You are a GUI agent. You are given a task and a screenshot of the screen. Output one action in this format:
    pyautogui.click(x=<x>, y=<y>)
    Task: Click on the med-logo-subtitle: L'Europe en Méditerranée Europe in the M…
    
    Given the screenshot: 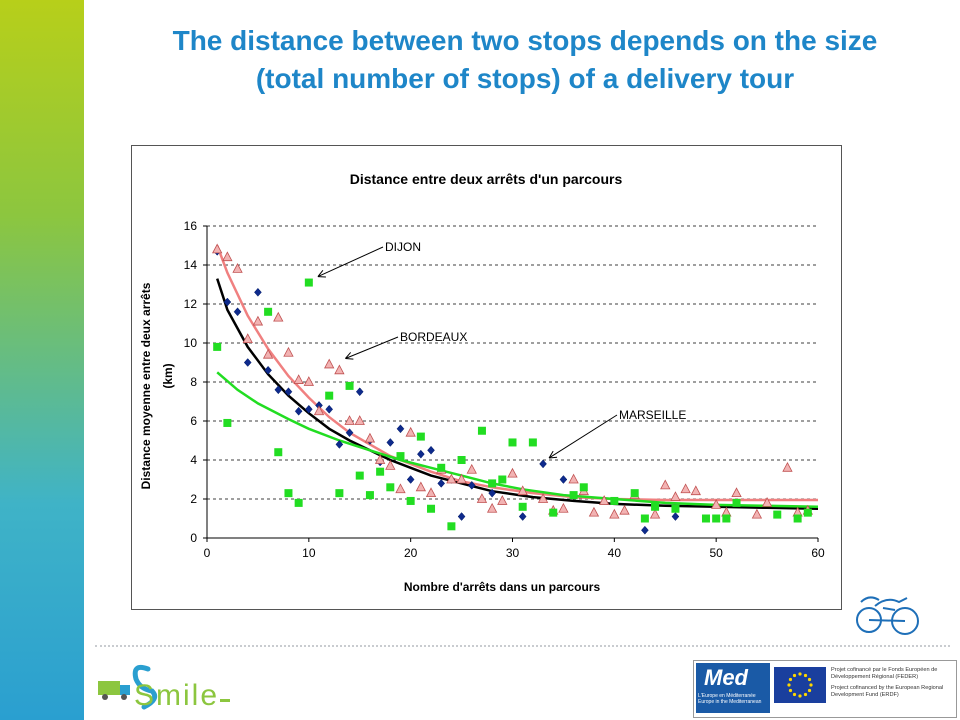 What is the action you would take?
    pyautogui.click(x=733, y=699)
    